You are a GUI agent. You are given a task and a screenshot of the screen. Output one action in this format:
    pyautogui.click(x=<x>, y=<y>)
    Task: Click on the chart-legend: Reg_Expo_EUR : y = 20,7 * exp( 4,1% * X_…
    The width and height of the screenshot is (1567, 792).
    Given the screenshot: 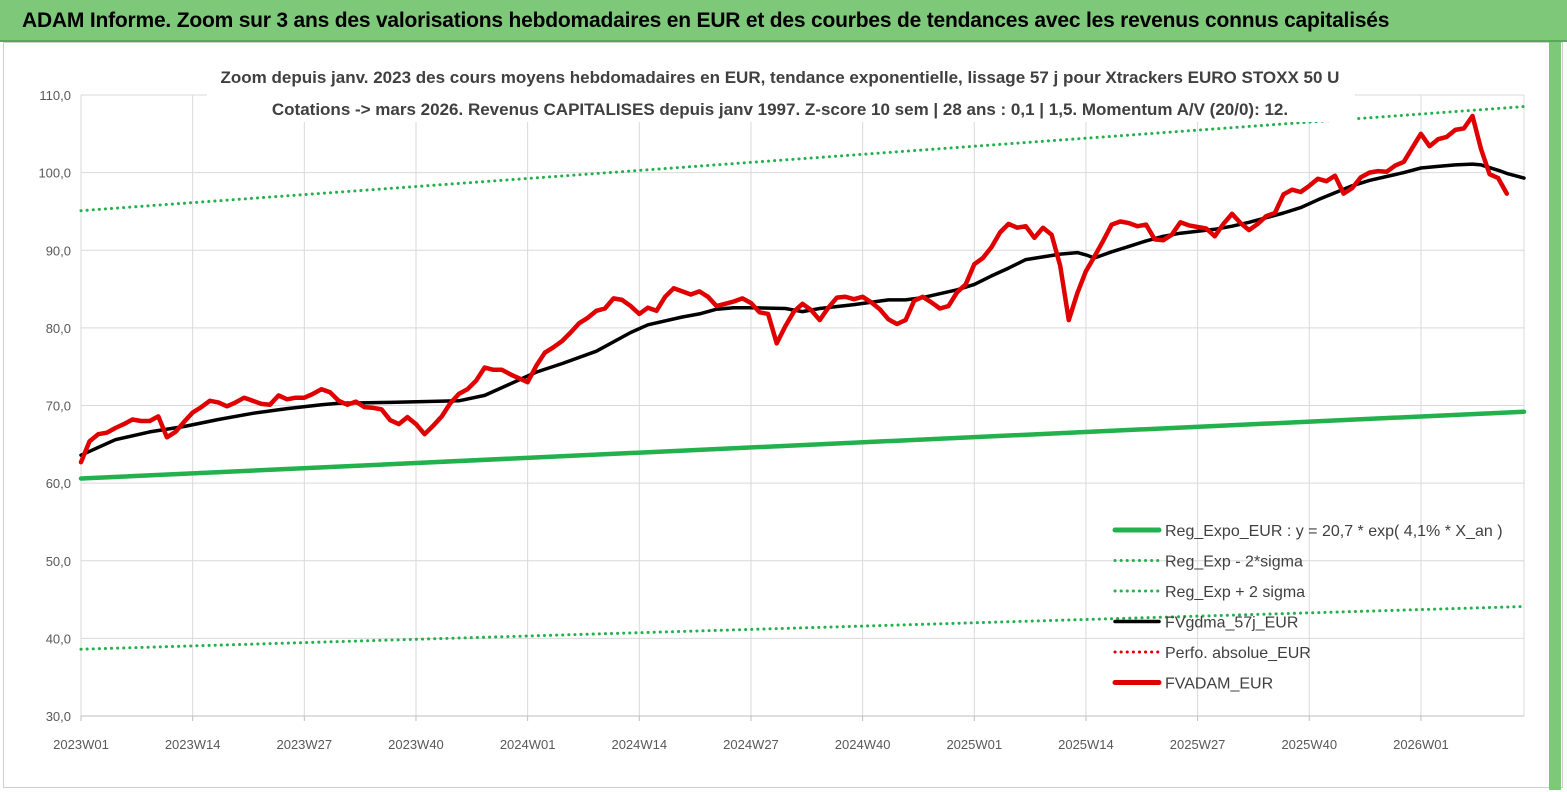 What is the action you would take?
    pyautogui.click(x=1307, y=608)
    